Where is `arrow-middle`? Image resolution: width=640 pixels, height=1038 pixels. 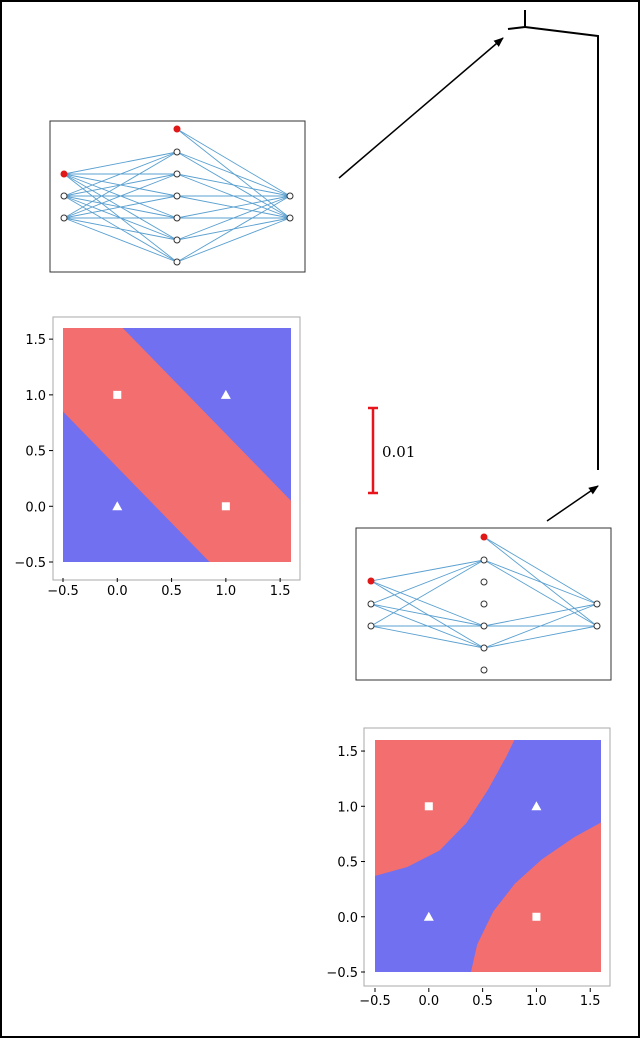 arrow-middle is located at coordinates (572, 503).